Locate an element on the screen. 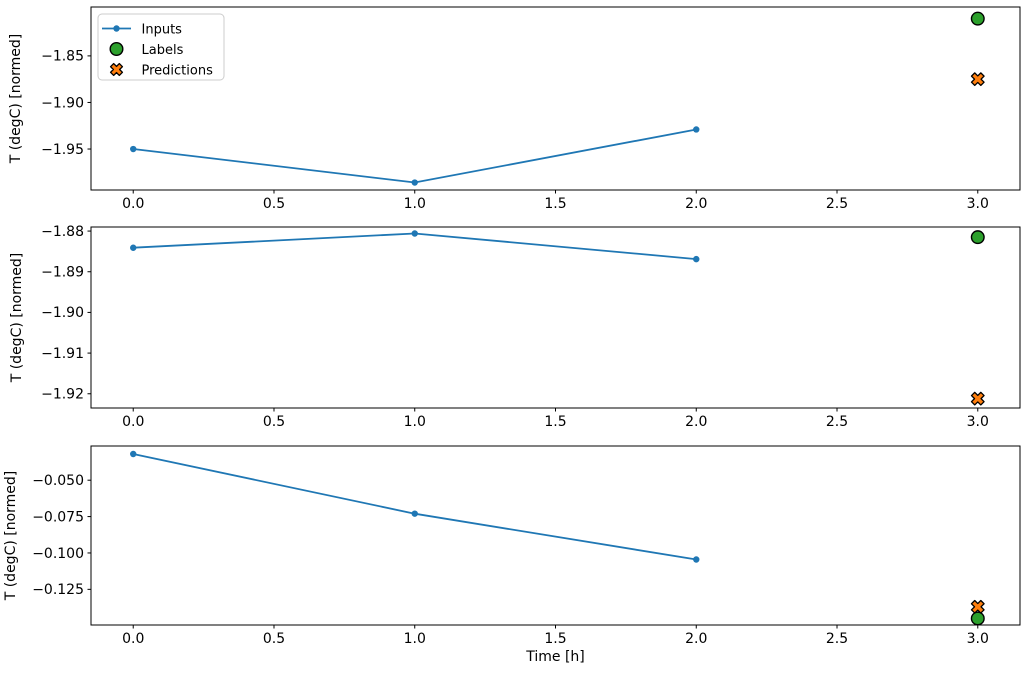  legend-item-labels: Labels is located at coordinates (146, 50).